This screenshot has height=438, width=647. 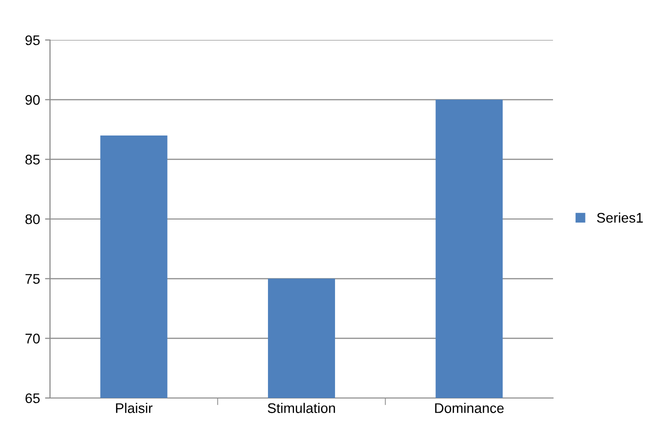 I want to click on y-tick-label: 95, so click(x=32, y=40).